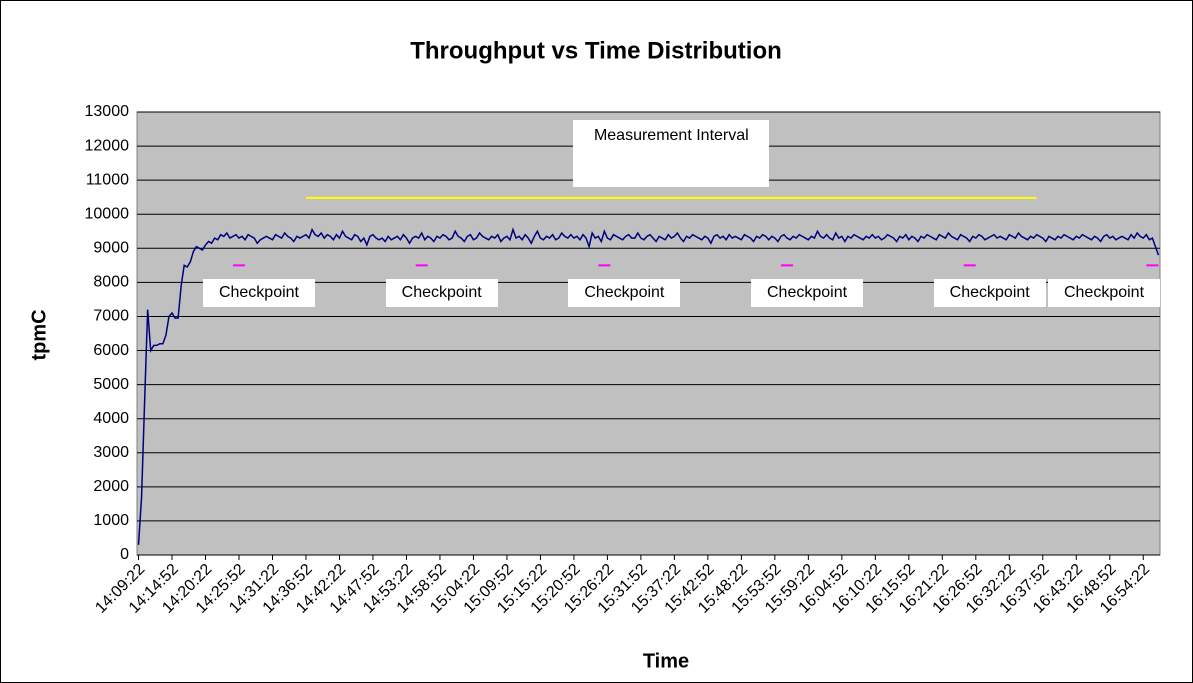  I want to click on x-axis-label: Time, so click(666, 661).